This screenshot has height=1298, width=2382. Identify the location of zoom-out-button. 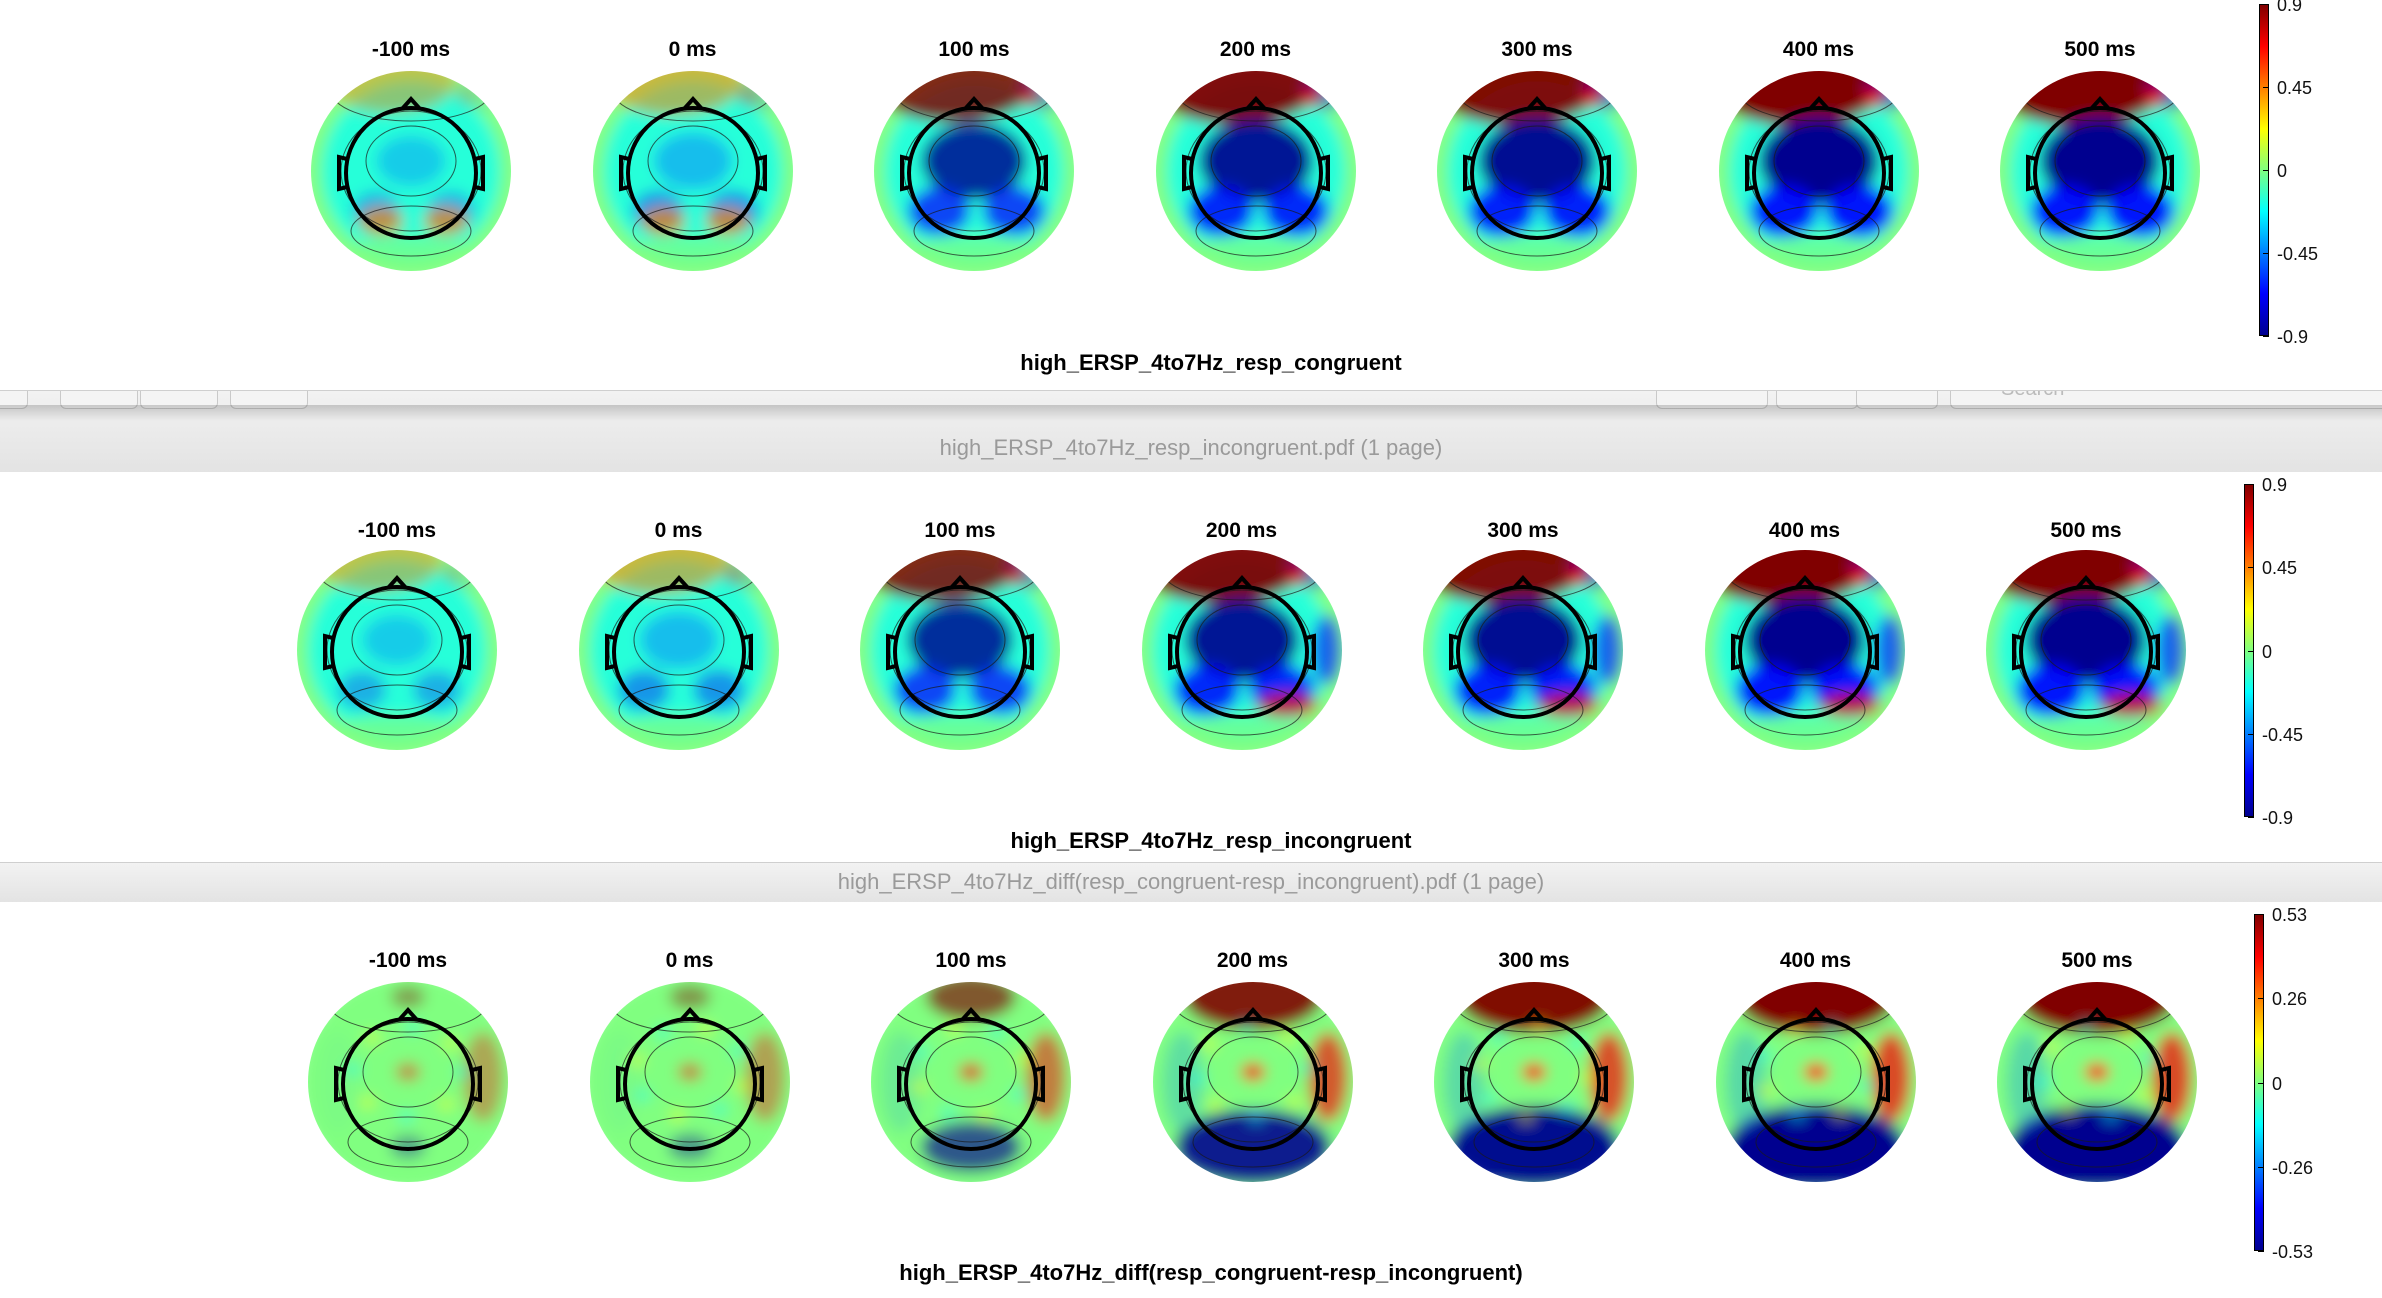
(99, 400).